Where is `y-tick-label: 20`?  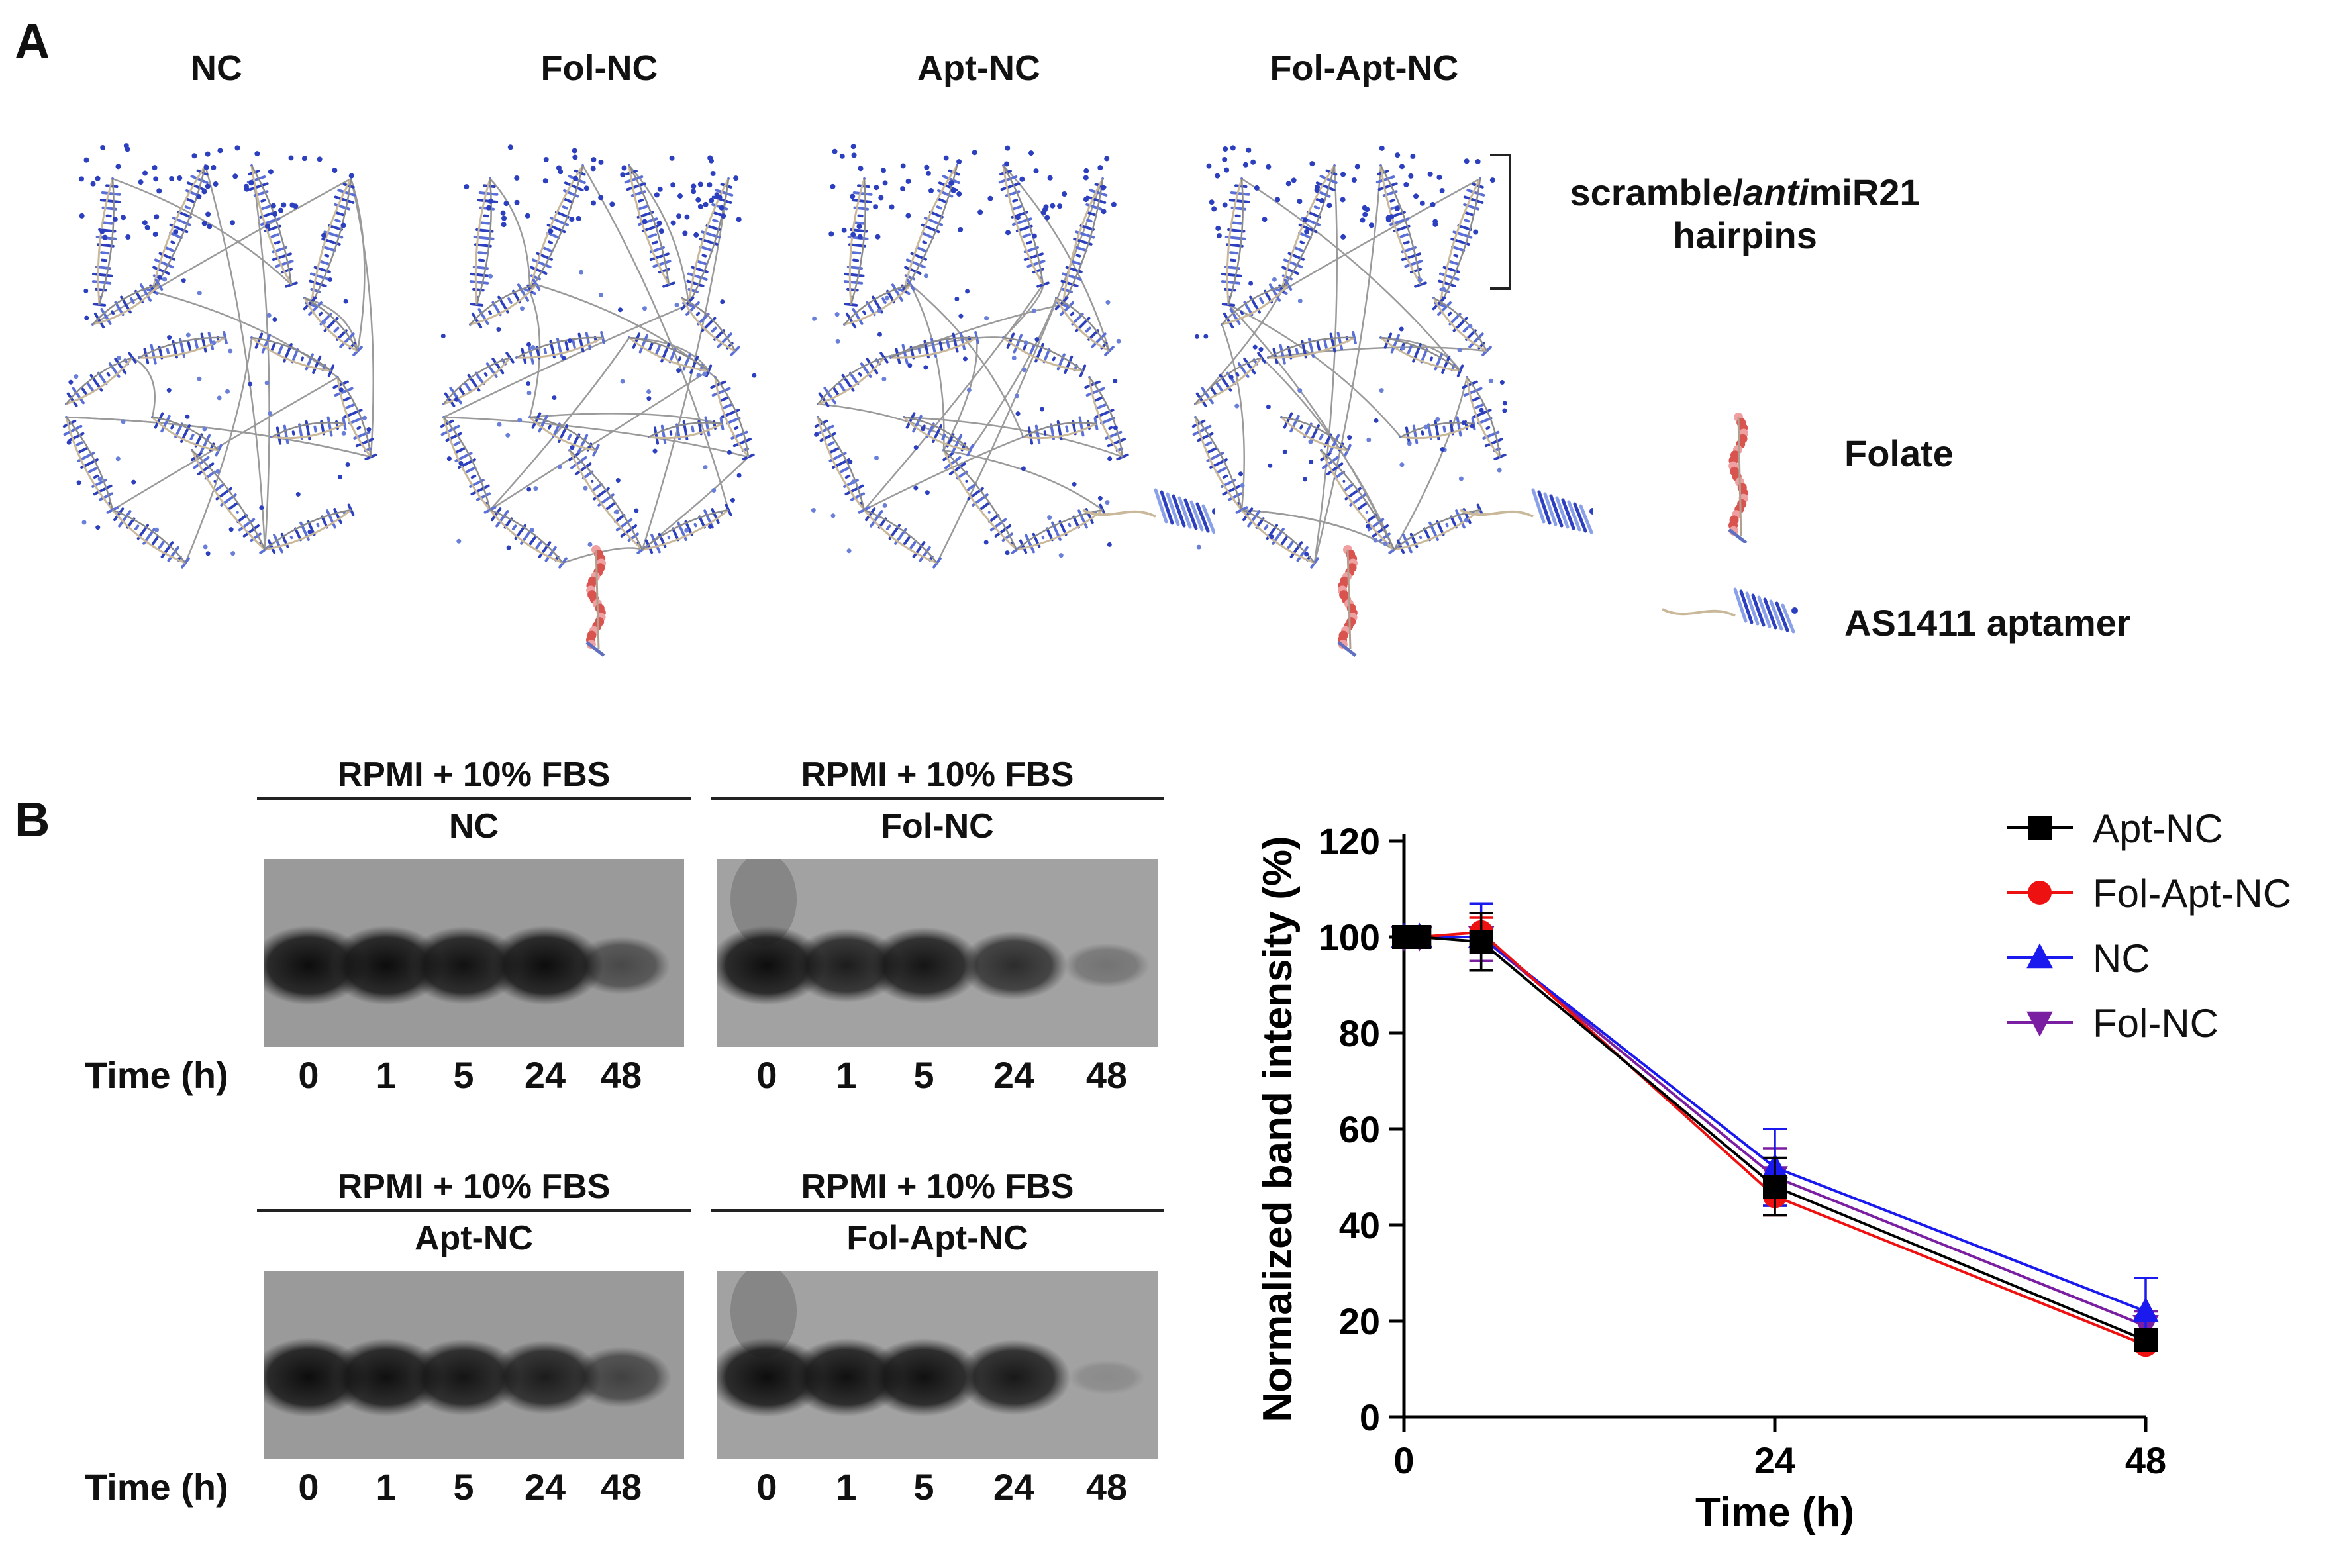
y-tick-label: 20 is located at coordinates (1359, 1321).